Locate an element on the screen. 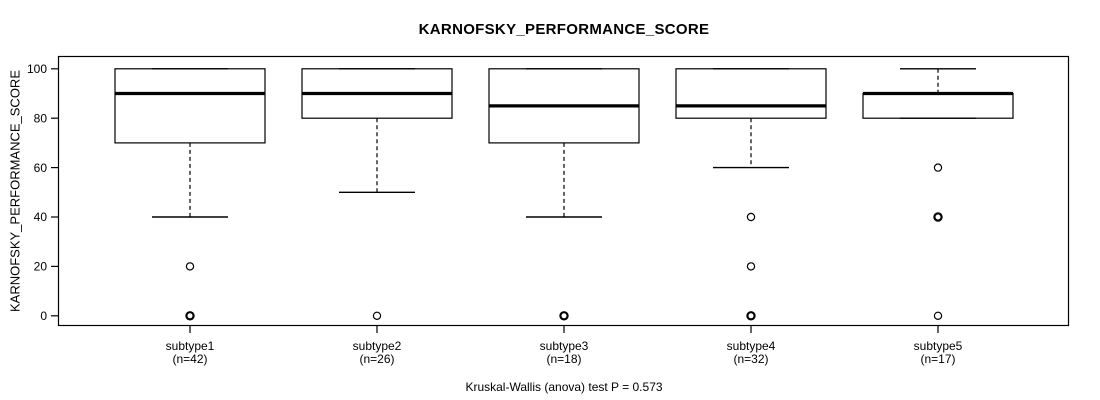 This screenshot has height=400, width=1100. category-label: subtype3 is located at coordinates (564, 346).